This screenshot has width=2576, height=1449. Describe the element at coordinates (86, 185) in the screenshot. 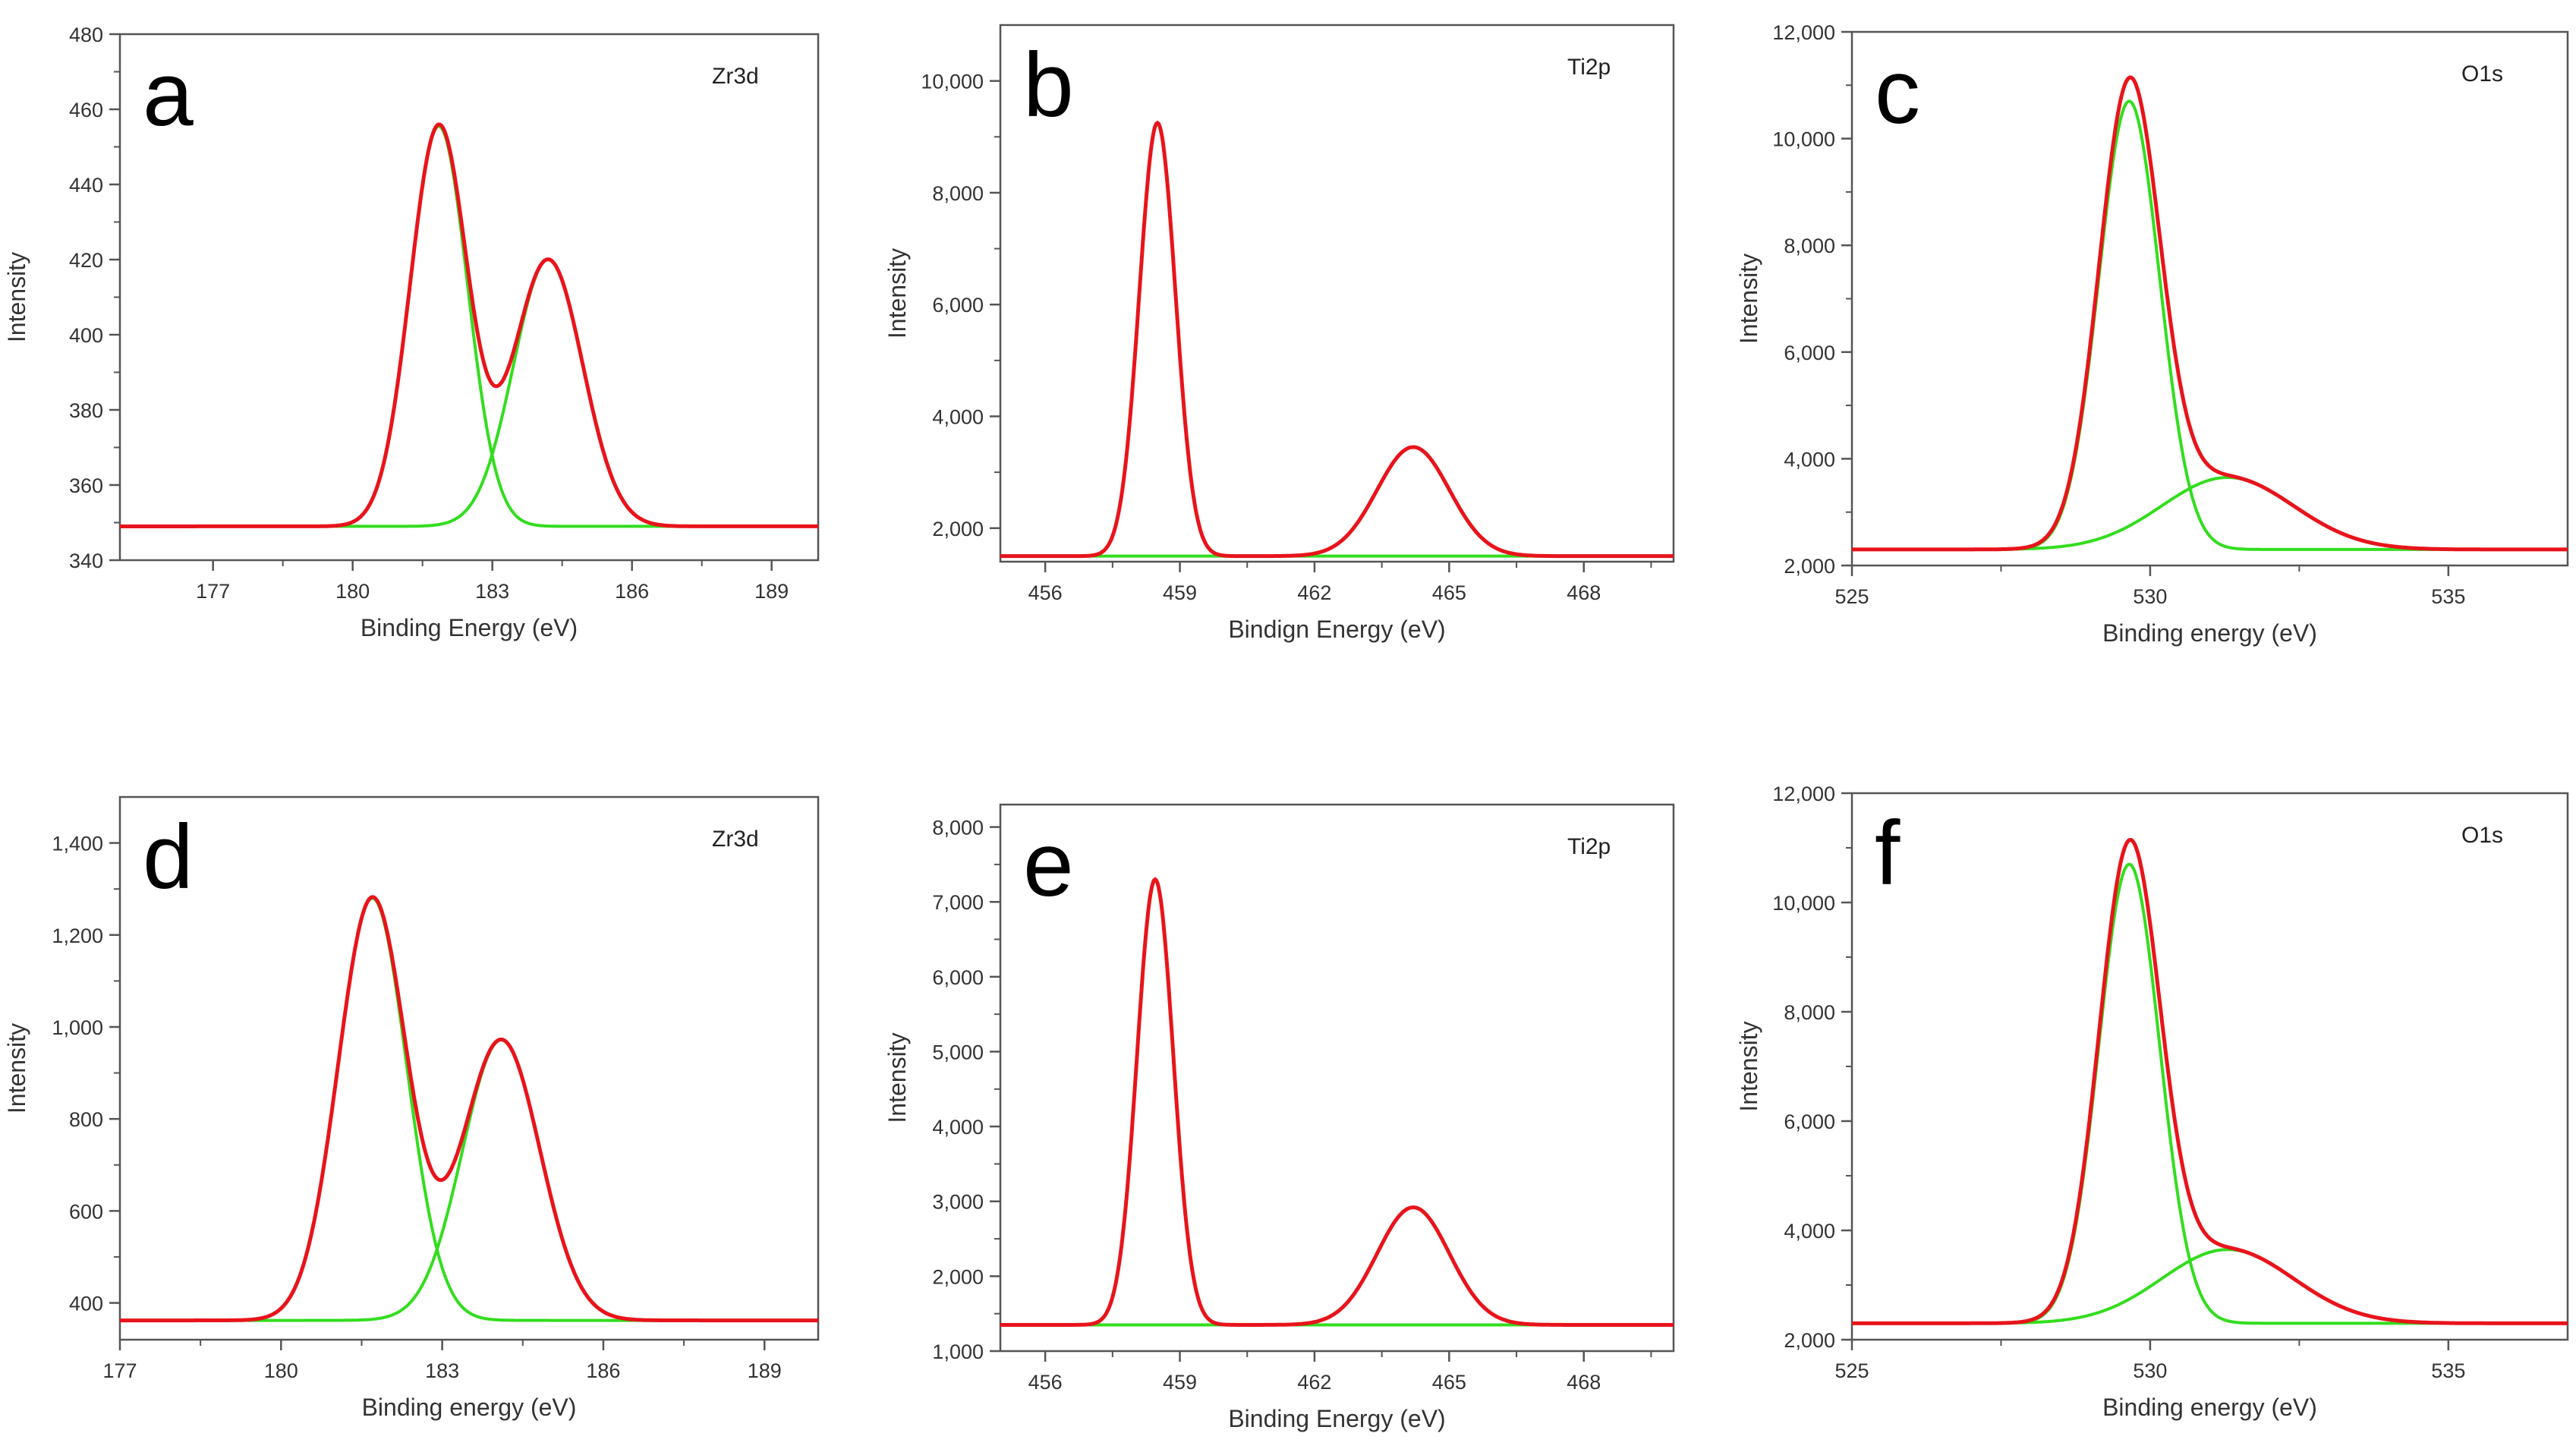

I see `y-tick-label: 440` at that location.